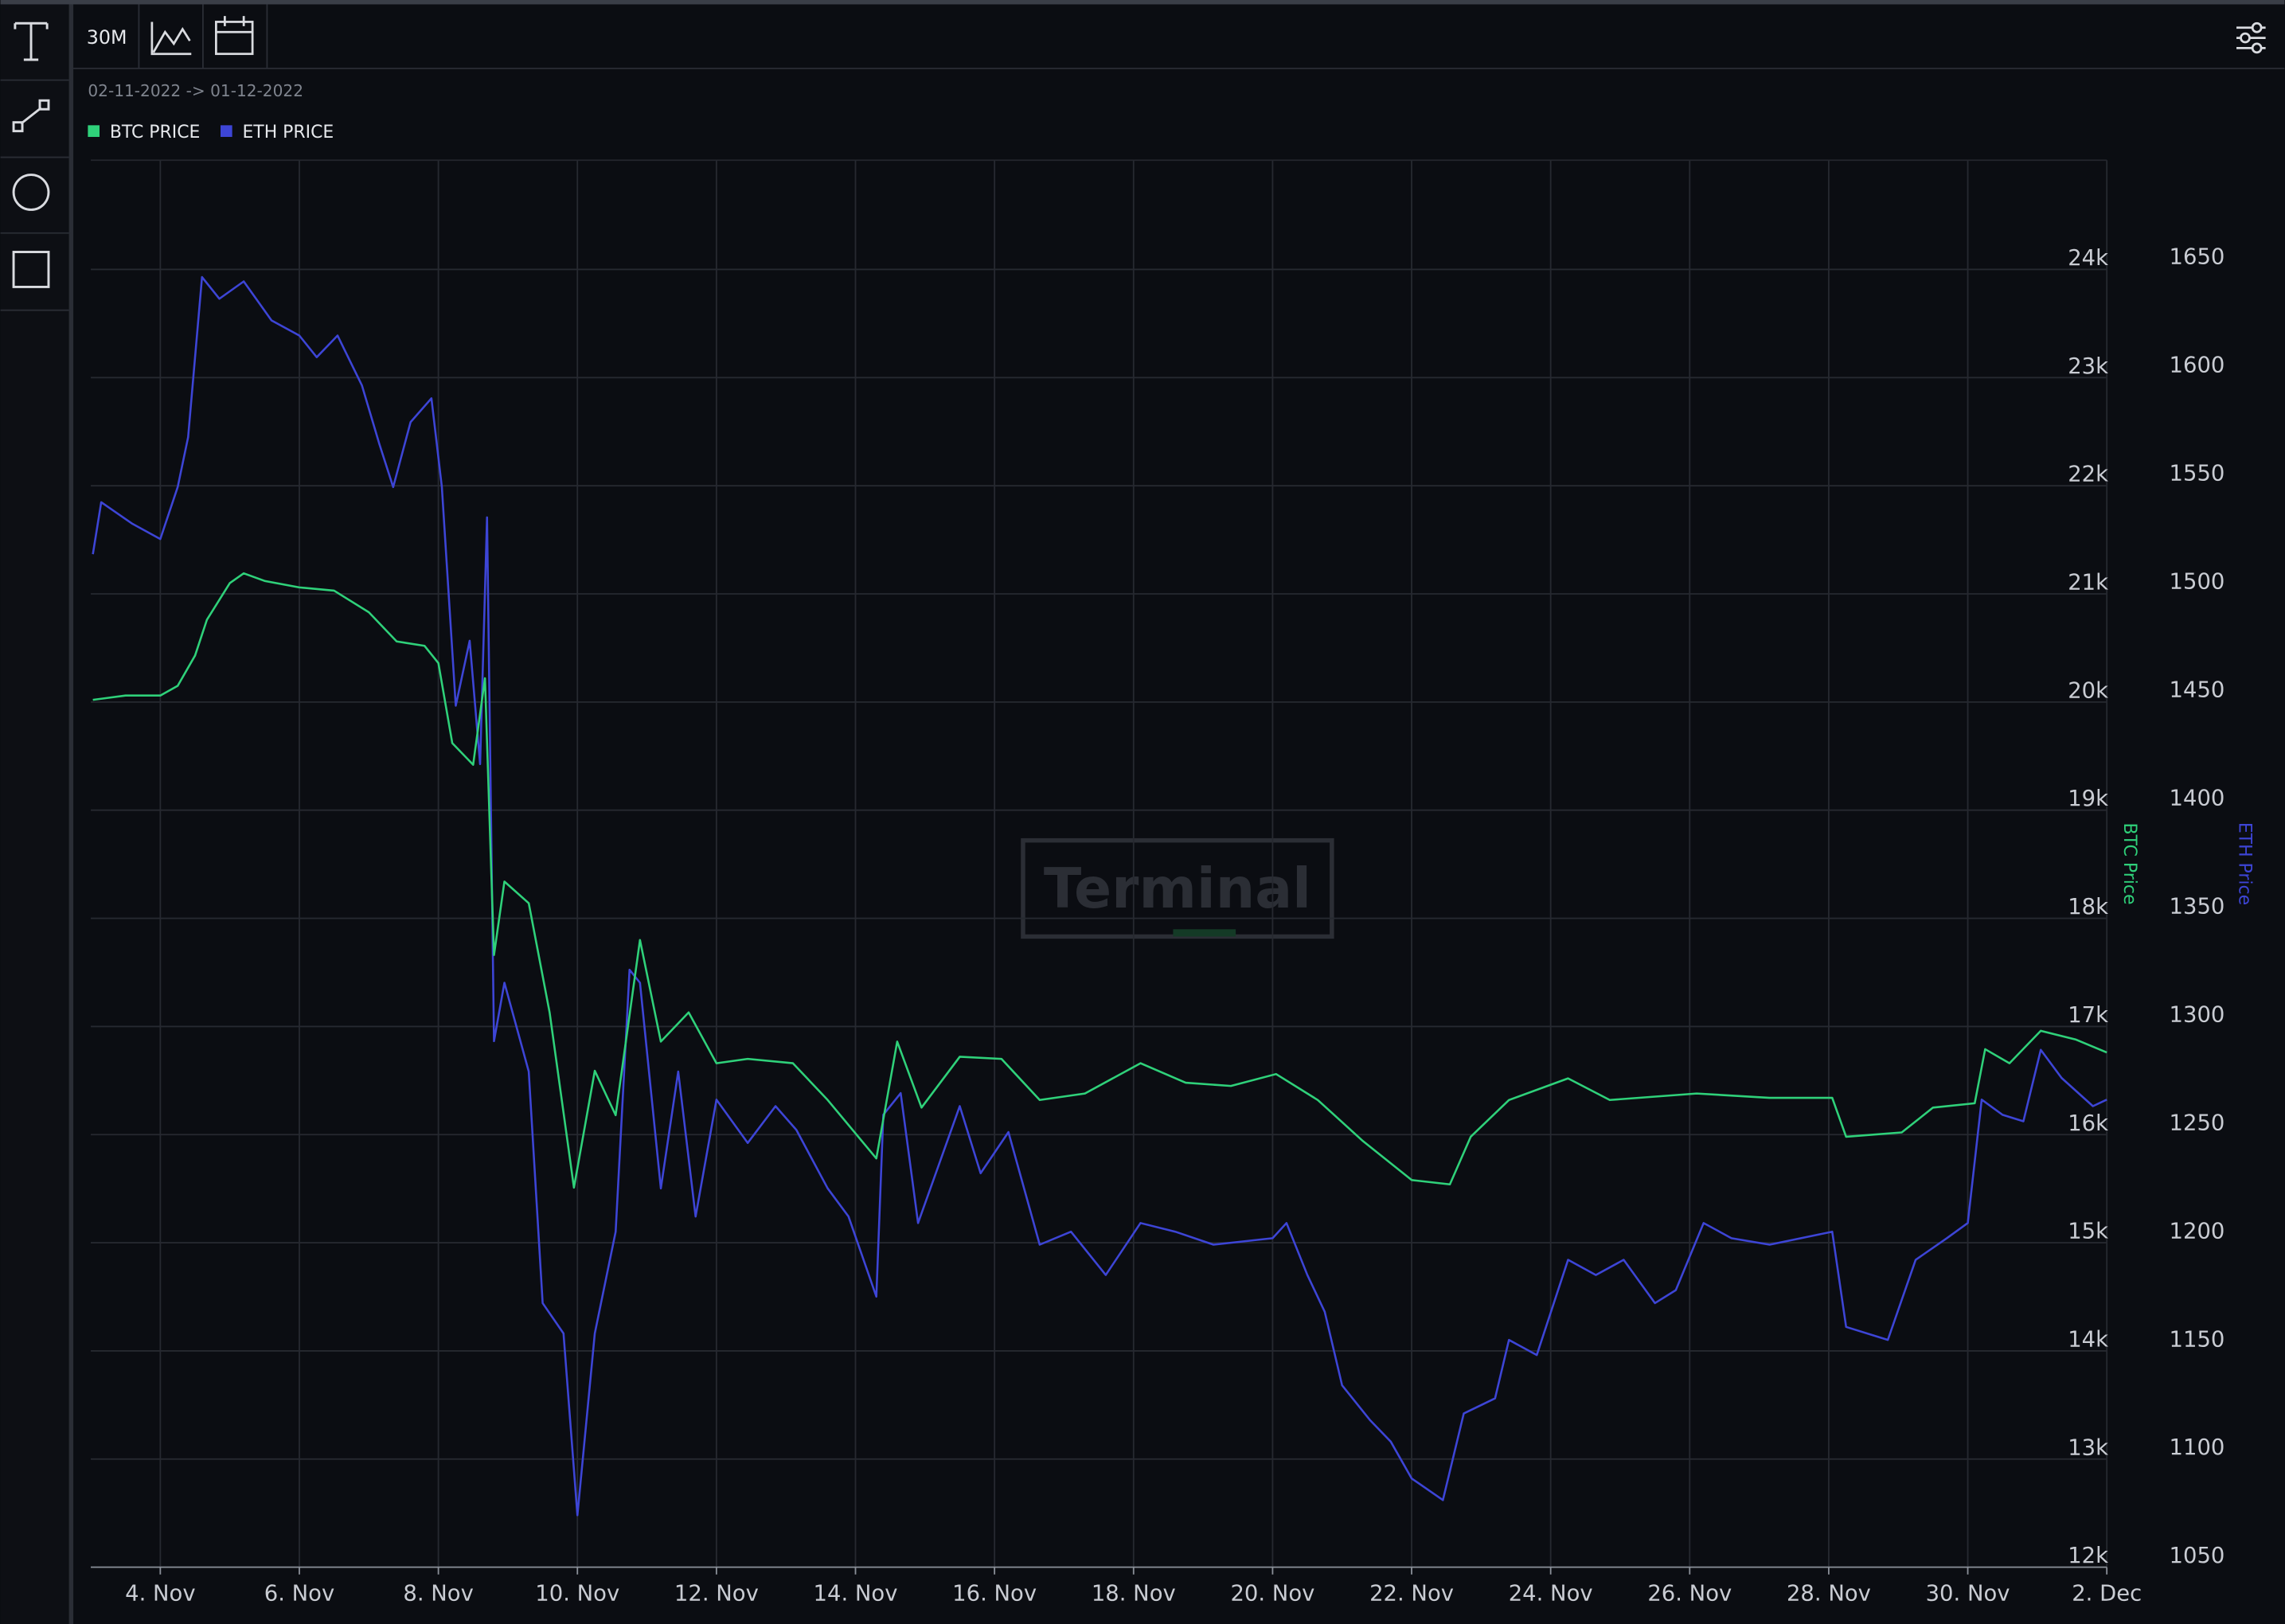 This screenshot has width=2285, height=1624. I want to click on tool-circle, so click(31, 192).